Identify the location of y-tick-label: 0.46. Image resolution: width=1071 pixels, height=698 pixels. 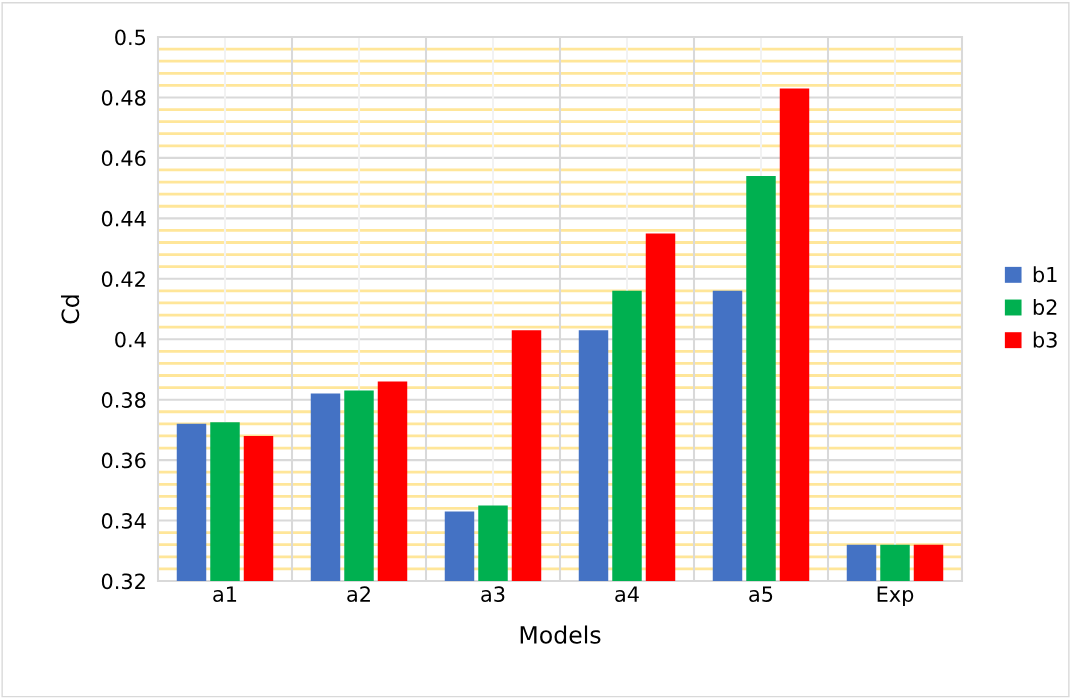
(123, 158).